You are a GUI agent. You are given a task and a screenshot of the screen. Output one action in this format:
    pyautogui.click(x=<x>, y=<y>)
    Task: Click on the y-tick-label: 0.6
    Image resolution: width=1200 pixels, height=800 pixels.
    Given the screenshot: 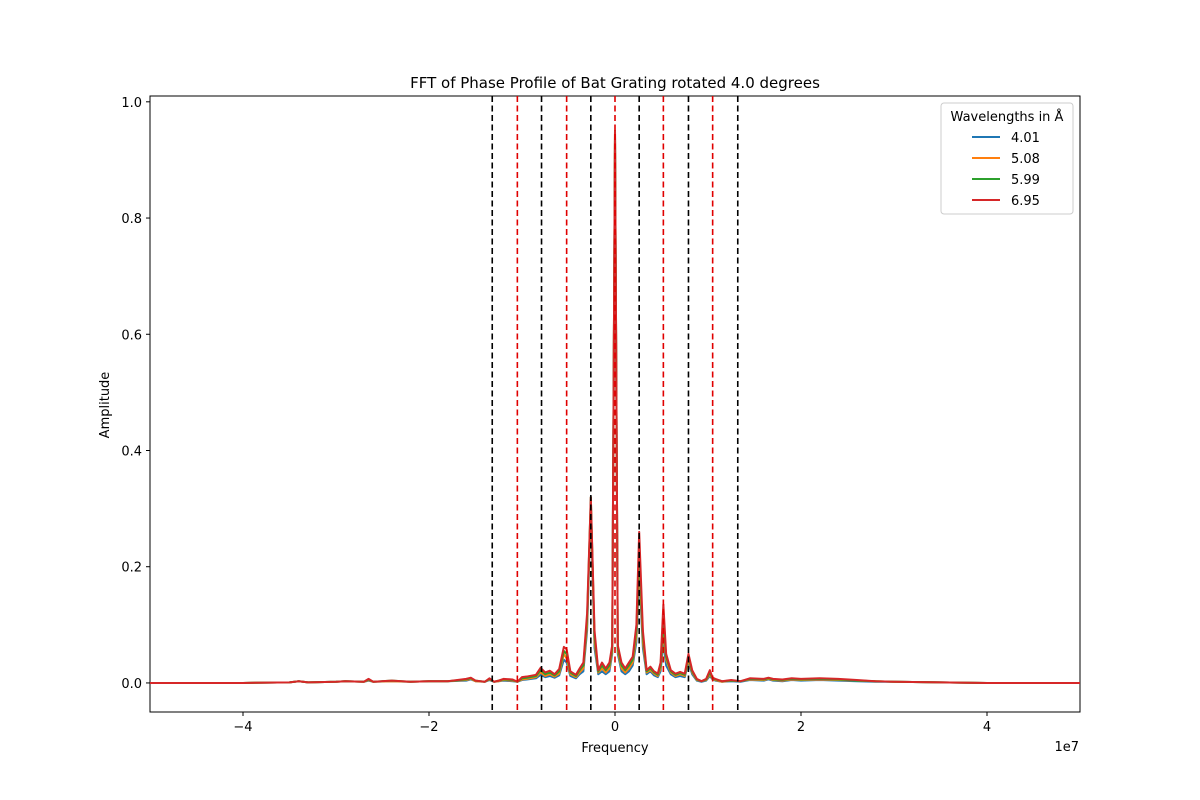 What is the action you would take?
    pyautogui.click(x=131, y=335)
    